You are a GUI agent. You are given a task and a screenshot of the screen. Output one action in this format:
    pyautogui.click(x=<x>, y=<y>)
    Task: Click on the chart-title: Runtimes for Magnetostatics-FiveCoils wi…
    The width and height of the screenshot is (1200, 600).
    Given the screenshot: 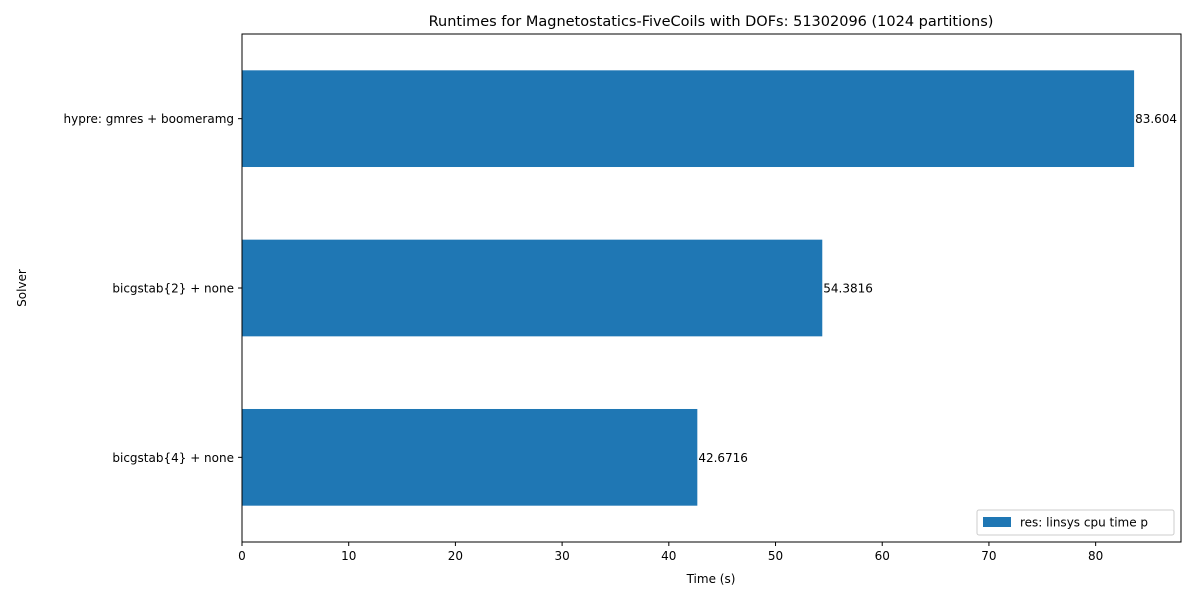 What is the action you would take?
    pyautogui.click(x=711, y=22)
    